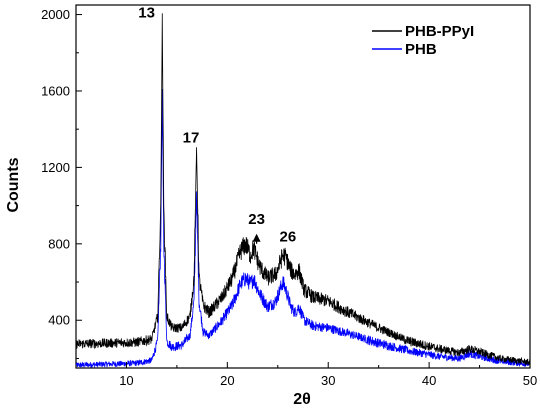 The height and width of the screenshot is (409, 540). I want to click on peak-label-23: 23, so click(256, 219).